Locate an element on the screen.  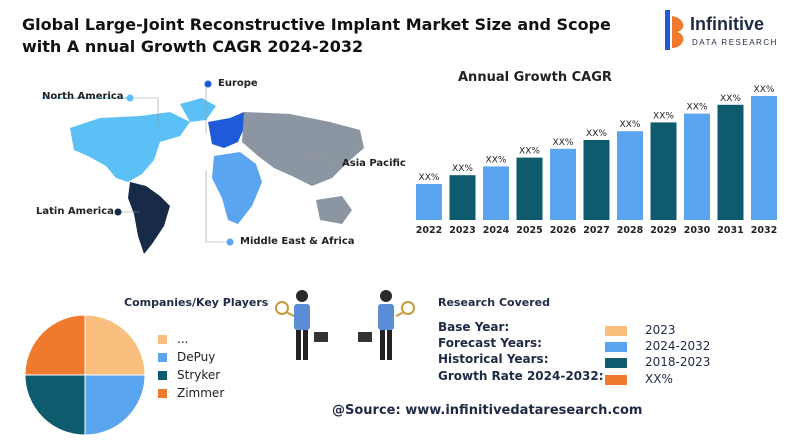
bar-2023 is located at coordinates (462, 197).